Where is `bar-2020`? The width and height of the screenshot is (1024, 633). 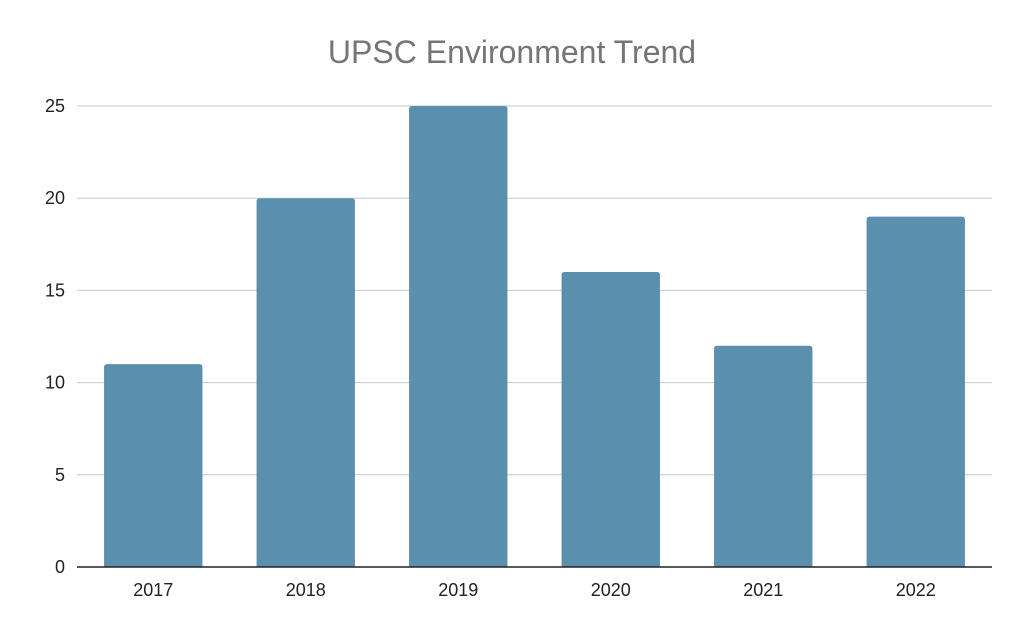 bar-2020 is located at coordinates (610, 419).